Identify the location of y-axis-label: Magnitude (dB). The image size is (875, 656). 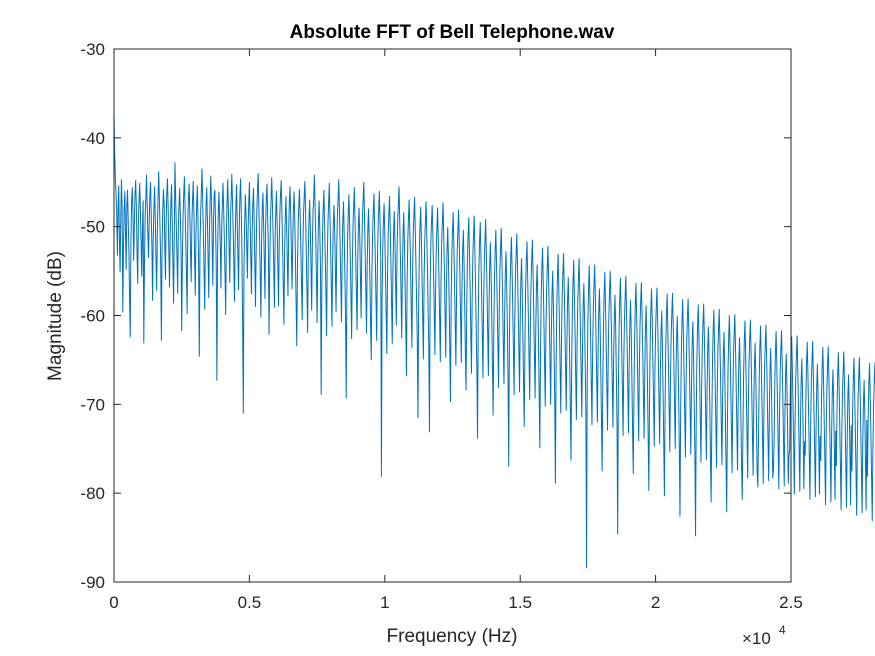
(55, 316).